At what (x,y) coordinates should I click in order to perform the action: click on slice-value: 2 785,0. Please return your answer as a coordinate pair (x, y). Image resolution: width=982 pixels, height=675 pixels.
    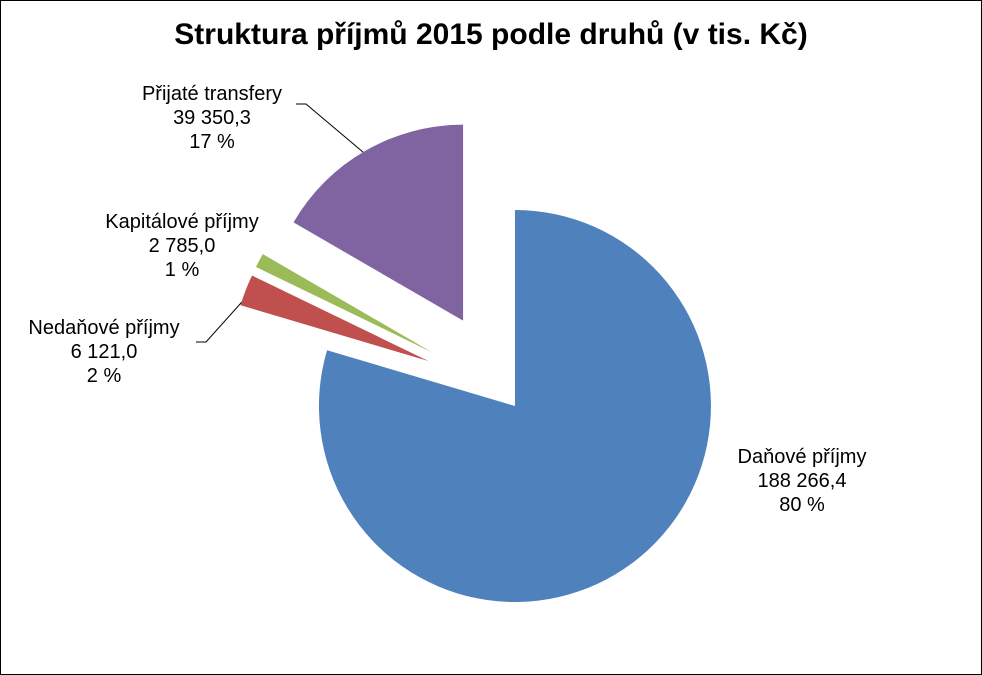
    Looking at the image, I should click on (182, 246).